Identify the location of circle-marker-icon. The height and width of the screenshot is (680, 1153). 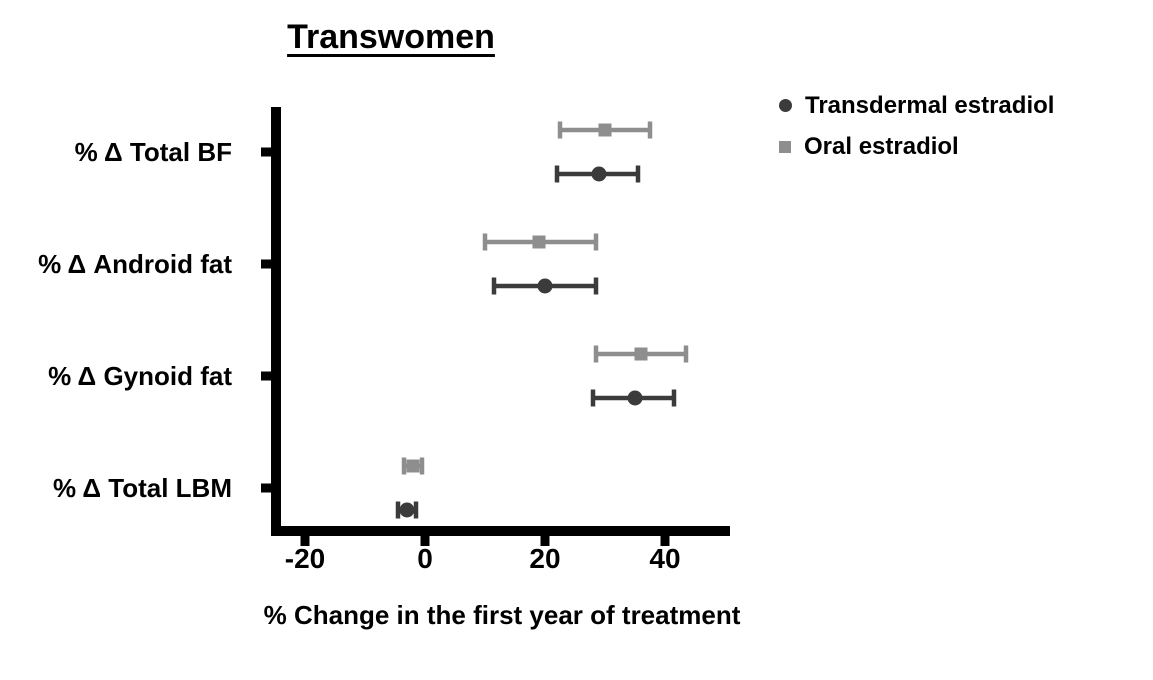
(785, 105).